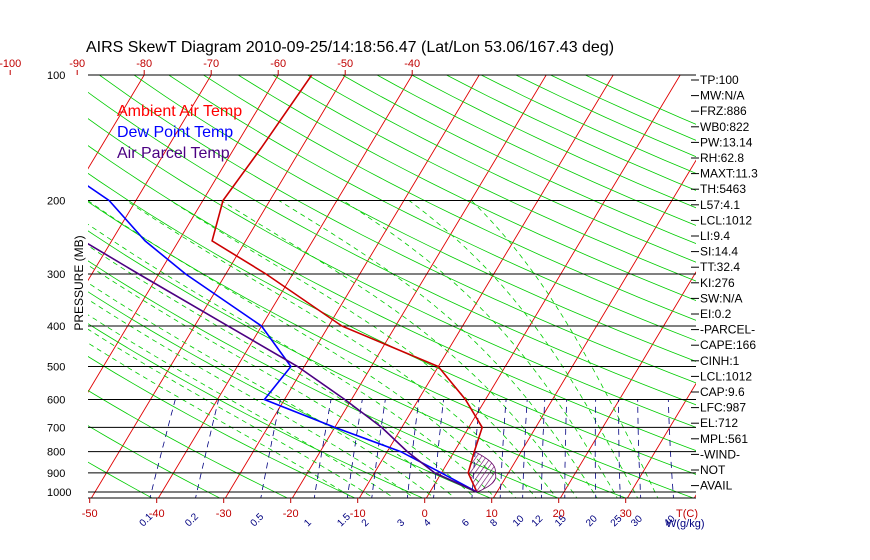 This screenshot has height=560, width=870. Describe the element at coordinates (720, 454) in the screenshot. I see `index-entry: -WIND-` at that location.